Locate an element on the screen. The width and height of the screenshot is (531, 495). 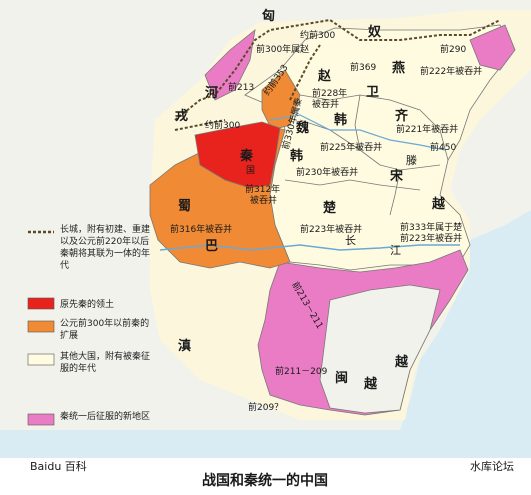
label-zhao: 赵 is located at coordinates (324, 76).